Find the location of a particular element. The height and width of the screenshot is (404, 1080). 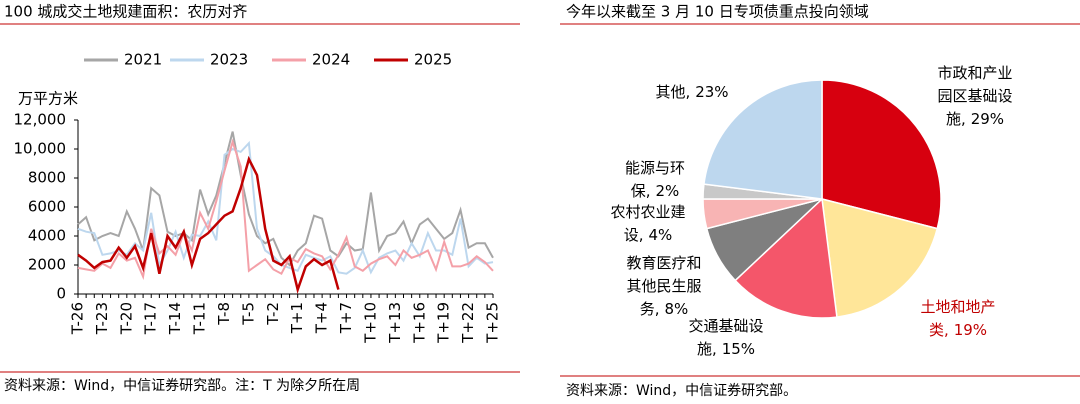

slice-label: 务, 8% is located at coordinates (664, 309).